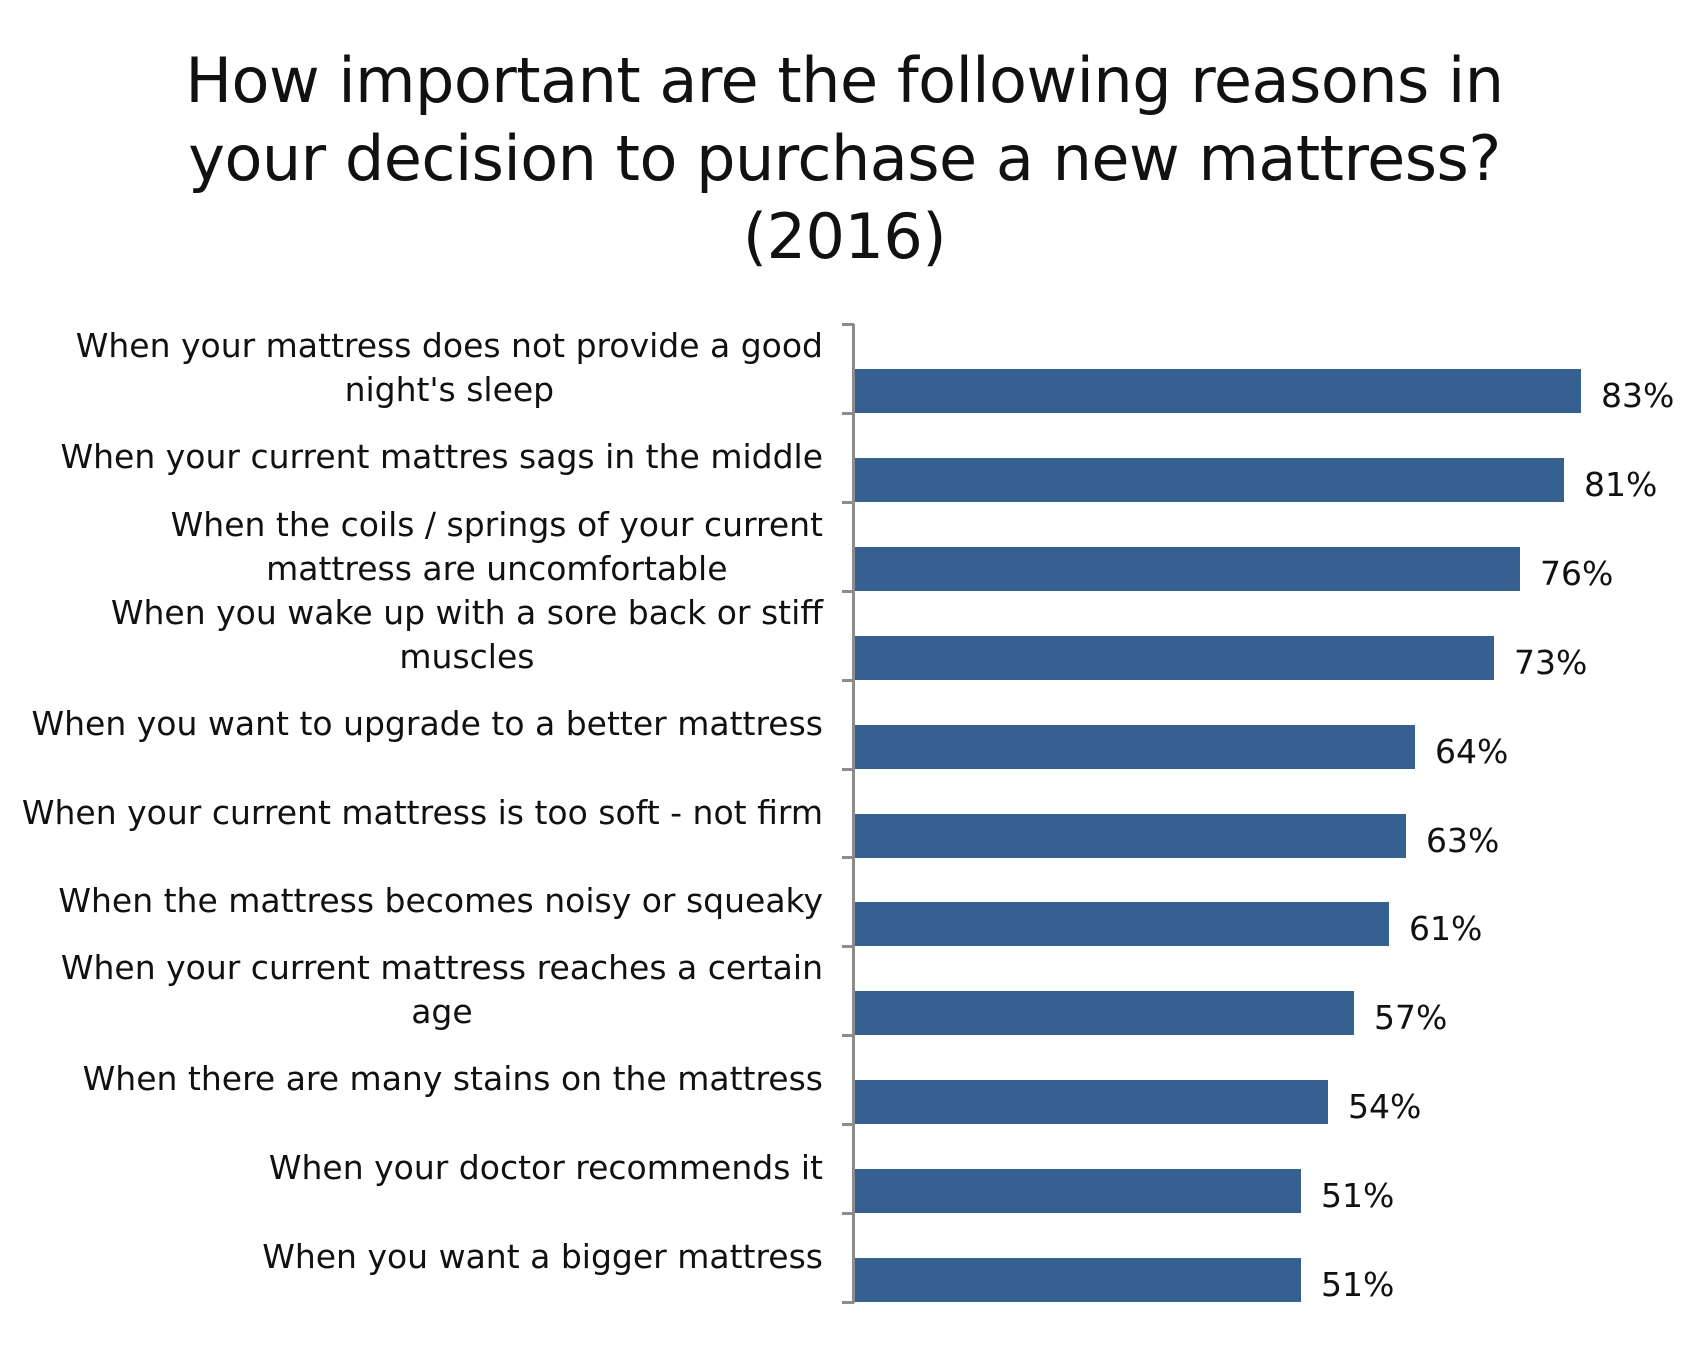 Image resolution: width=1689 pixels, height=1353 pixels. What do you see at coordinates (497, 568) in the screenshot?
I see `category-label-line: mattress are uncomfortable` at bounding box center [497, 568].